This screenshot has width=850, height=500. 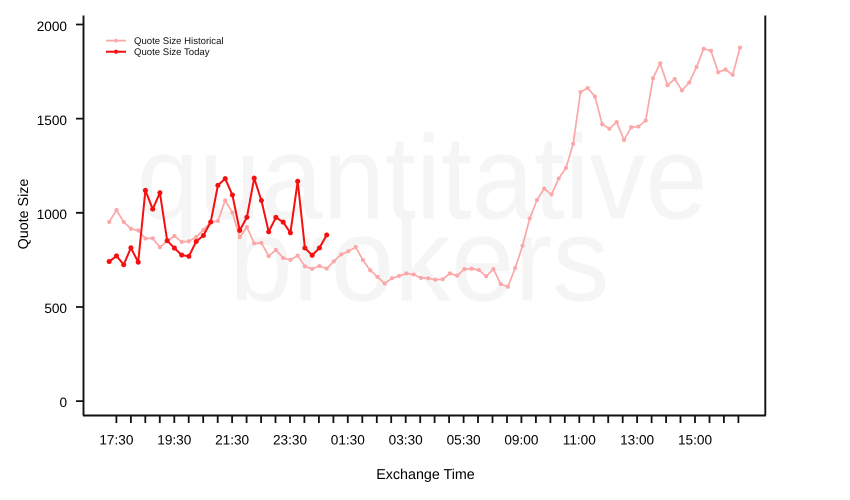 What do you see at coordinates (24, 214) in the screenshot?
I see `svg-text: Quote Size` at bounding box center [24, 214].